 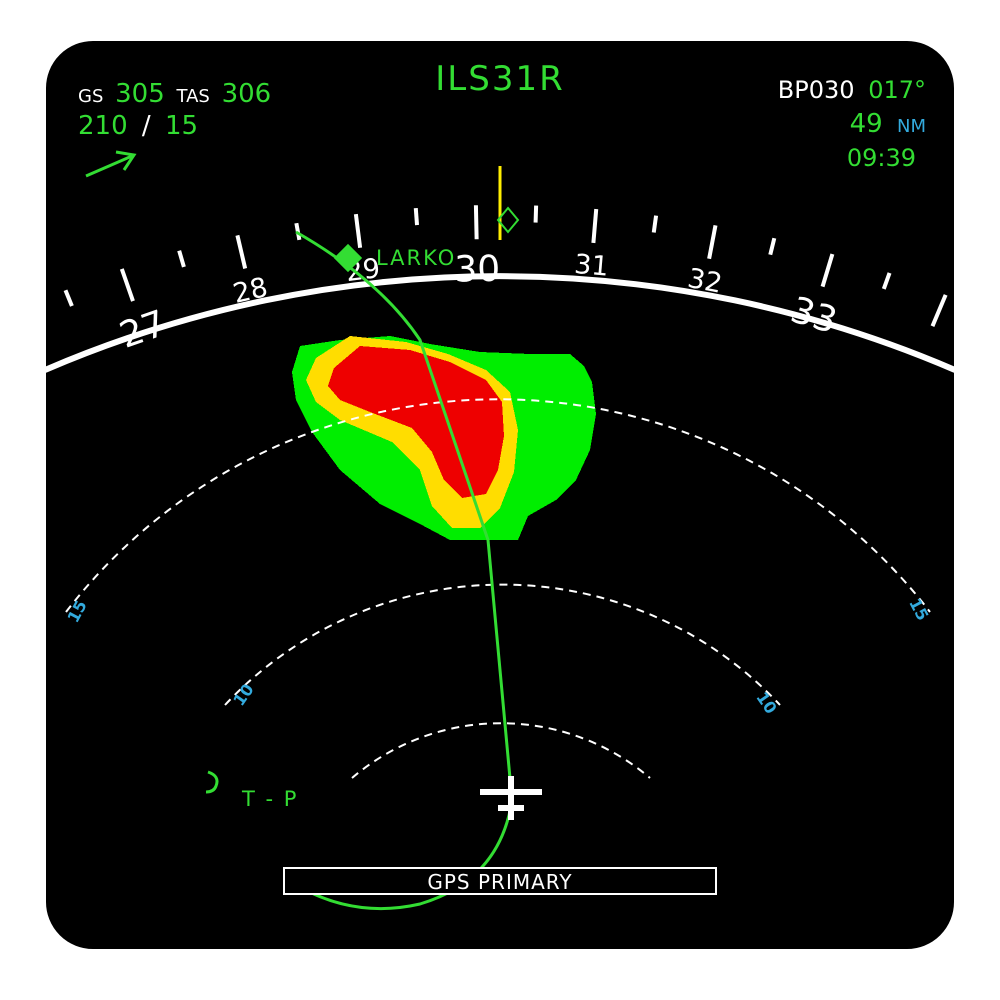 I want to click on tas-label: TAS, so click(x=192, y=96).